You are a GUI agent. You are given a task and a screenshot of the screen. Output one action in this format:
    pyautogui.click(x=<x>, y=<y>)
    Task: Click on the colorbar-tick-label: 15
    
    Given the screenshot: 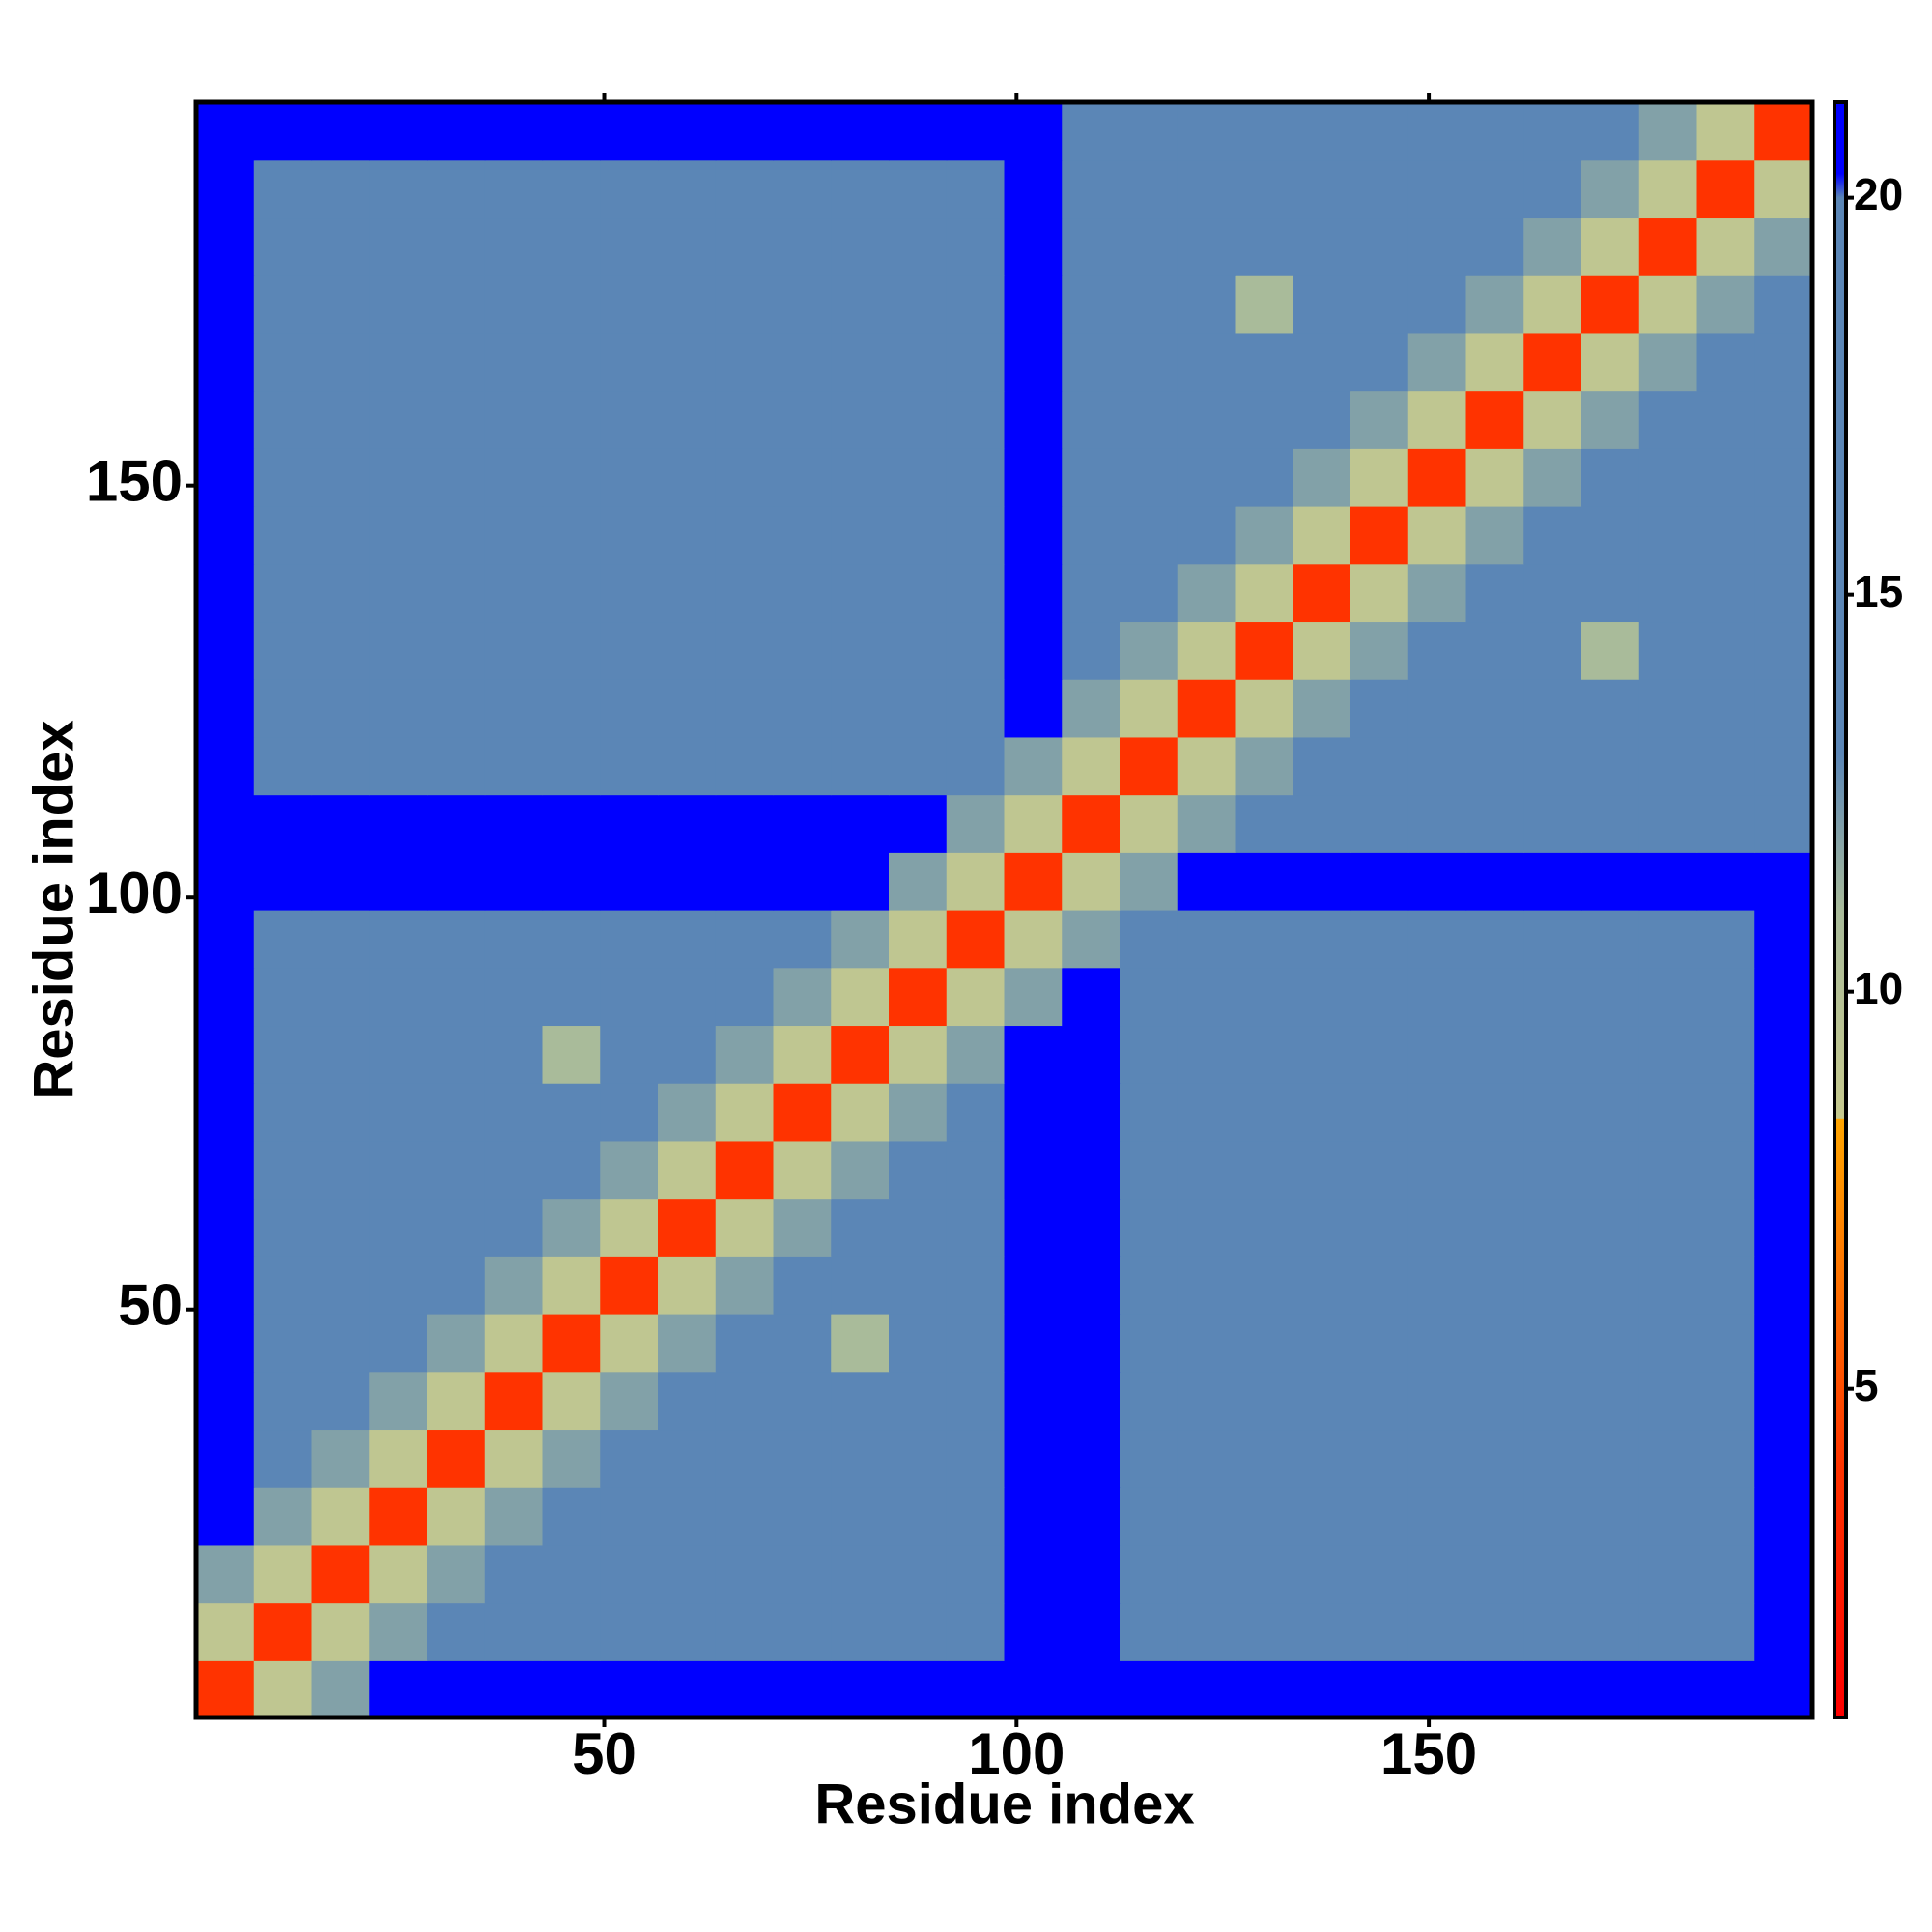 What is the action you would take?
    pyautogui.click(x=1878, y=591)
    